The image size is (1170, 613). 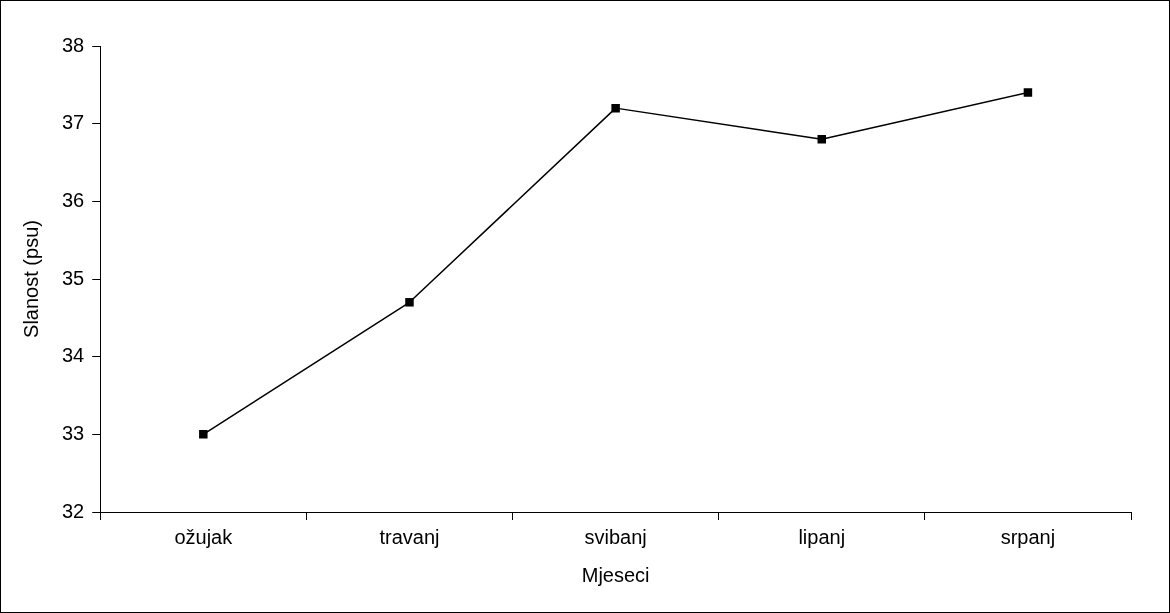 I want to click on y-tick-label: 32, so click(x=73, y=510).